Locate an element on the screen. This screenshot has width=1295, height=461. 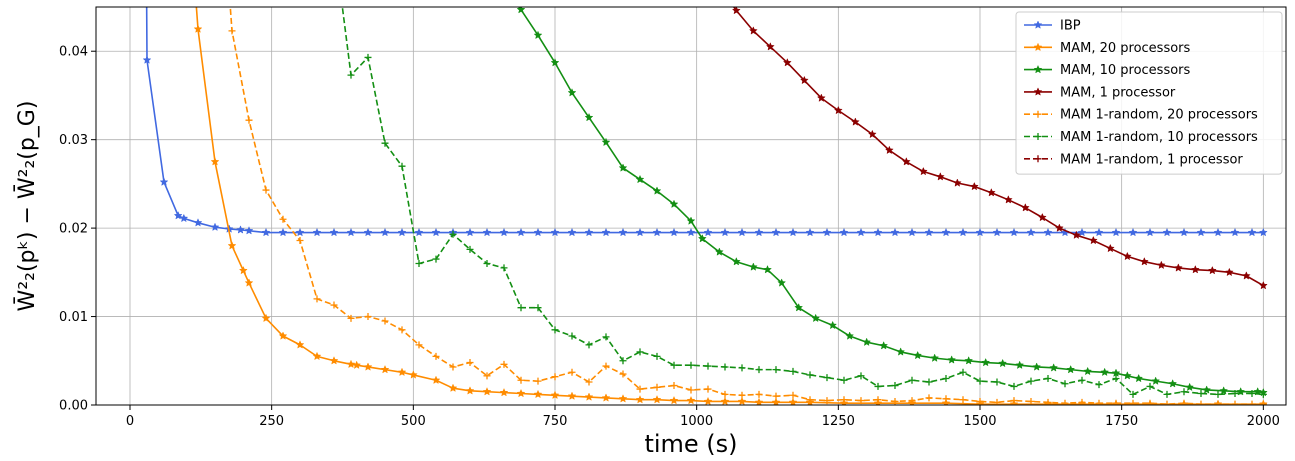
y-axis: 0.00 0.01 0.02 0.03 0.04 is located at coordinates (77, 229).